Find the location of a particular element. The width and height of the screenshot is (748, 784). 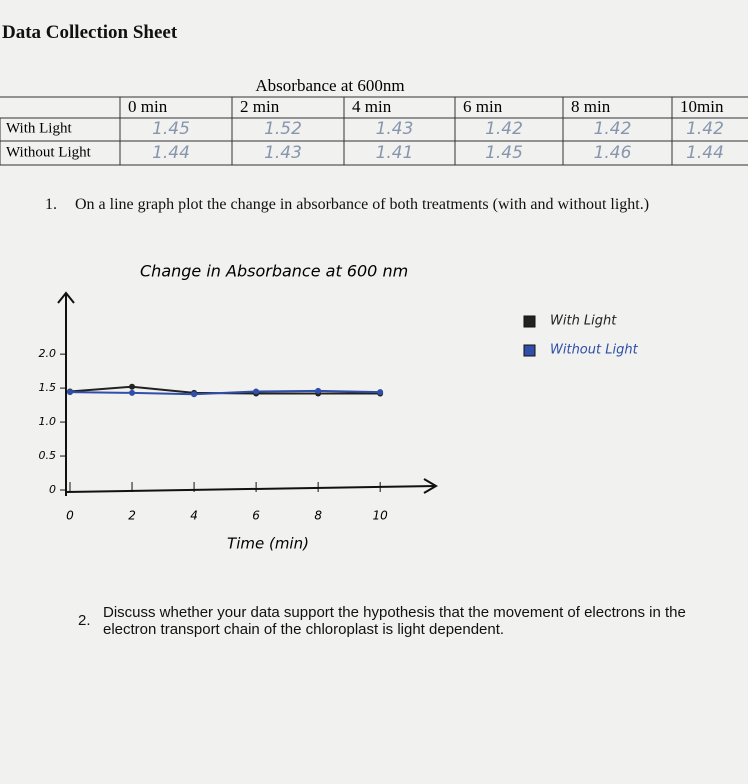

chart-title: Change in Absorbance at 600 nm is located at coordinates (274, 271).